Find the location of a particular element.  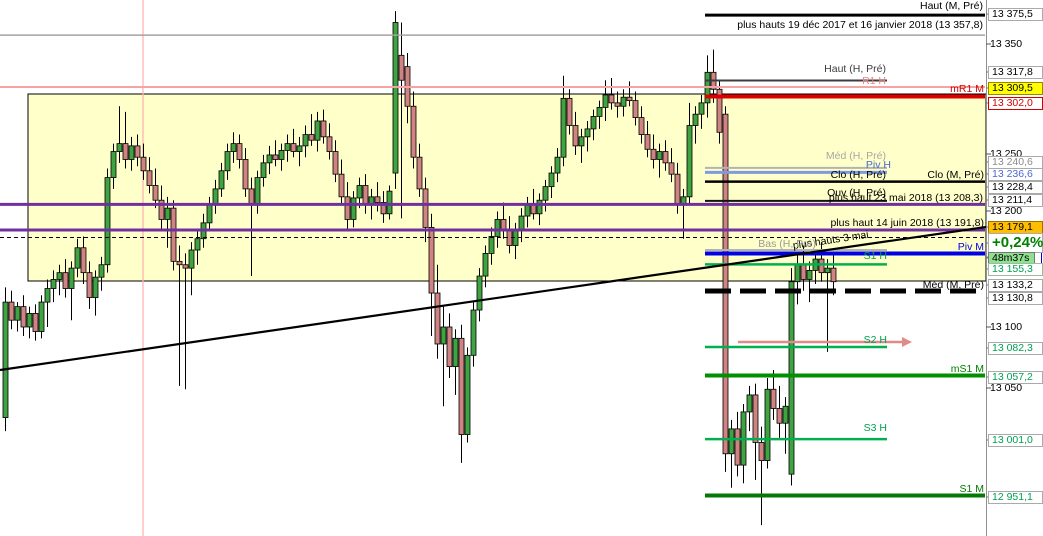

price-box: 13 302,0 is located at coordinates (1015, 103).